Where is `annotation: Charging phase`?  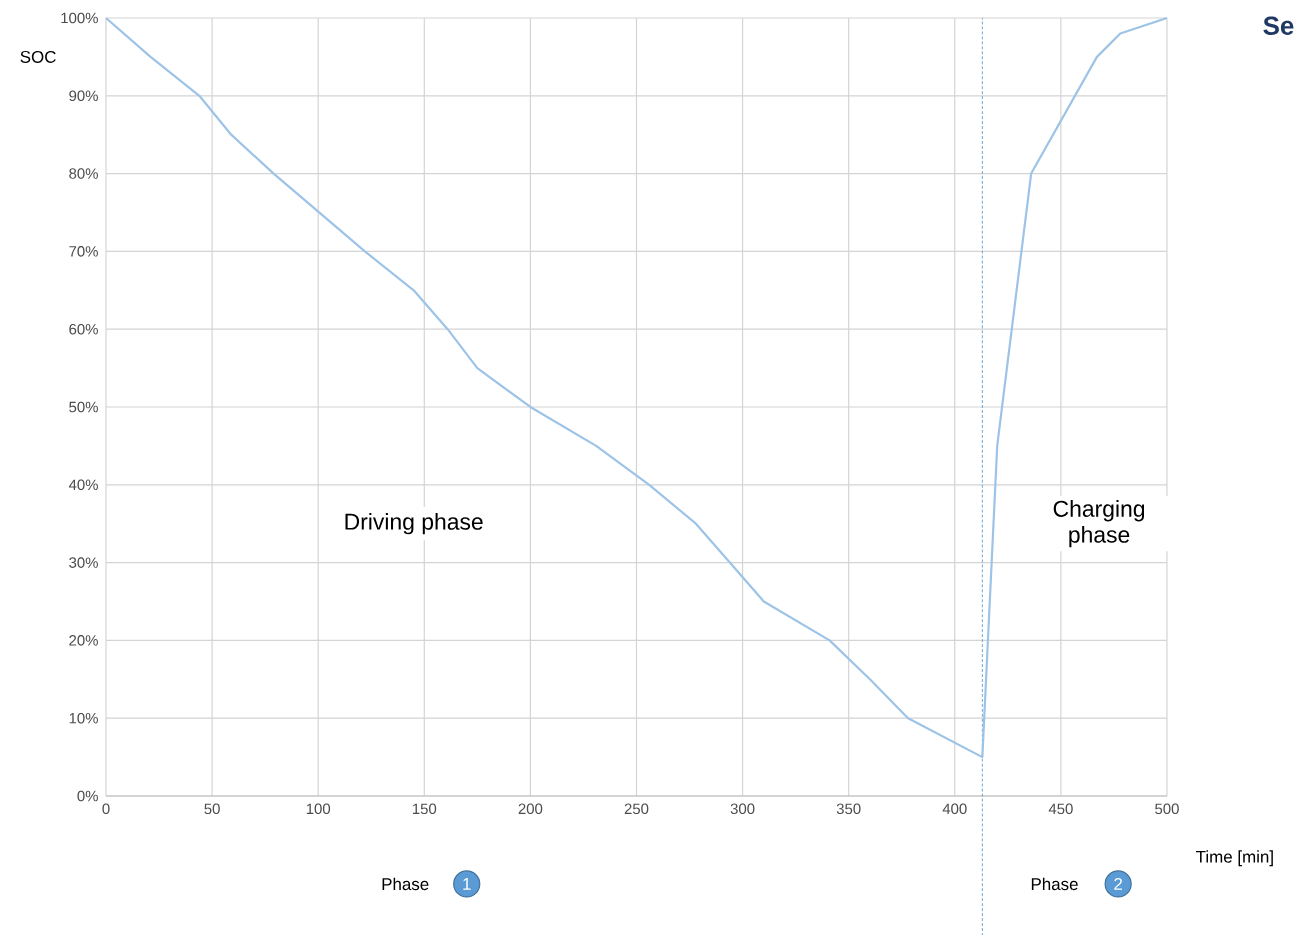
annotation: Charging phase is located at coordinates (1099, 524).